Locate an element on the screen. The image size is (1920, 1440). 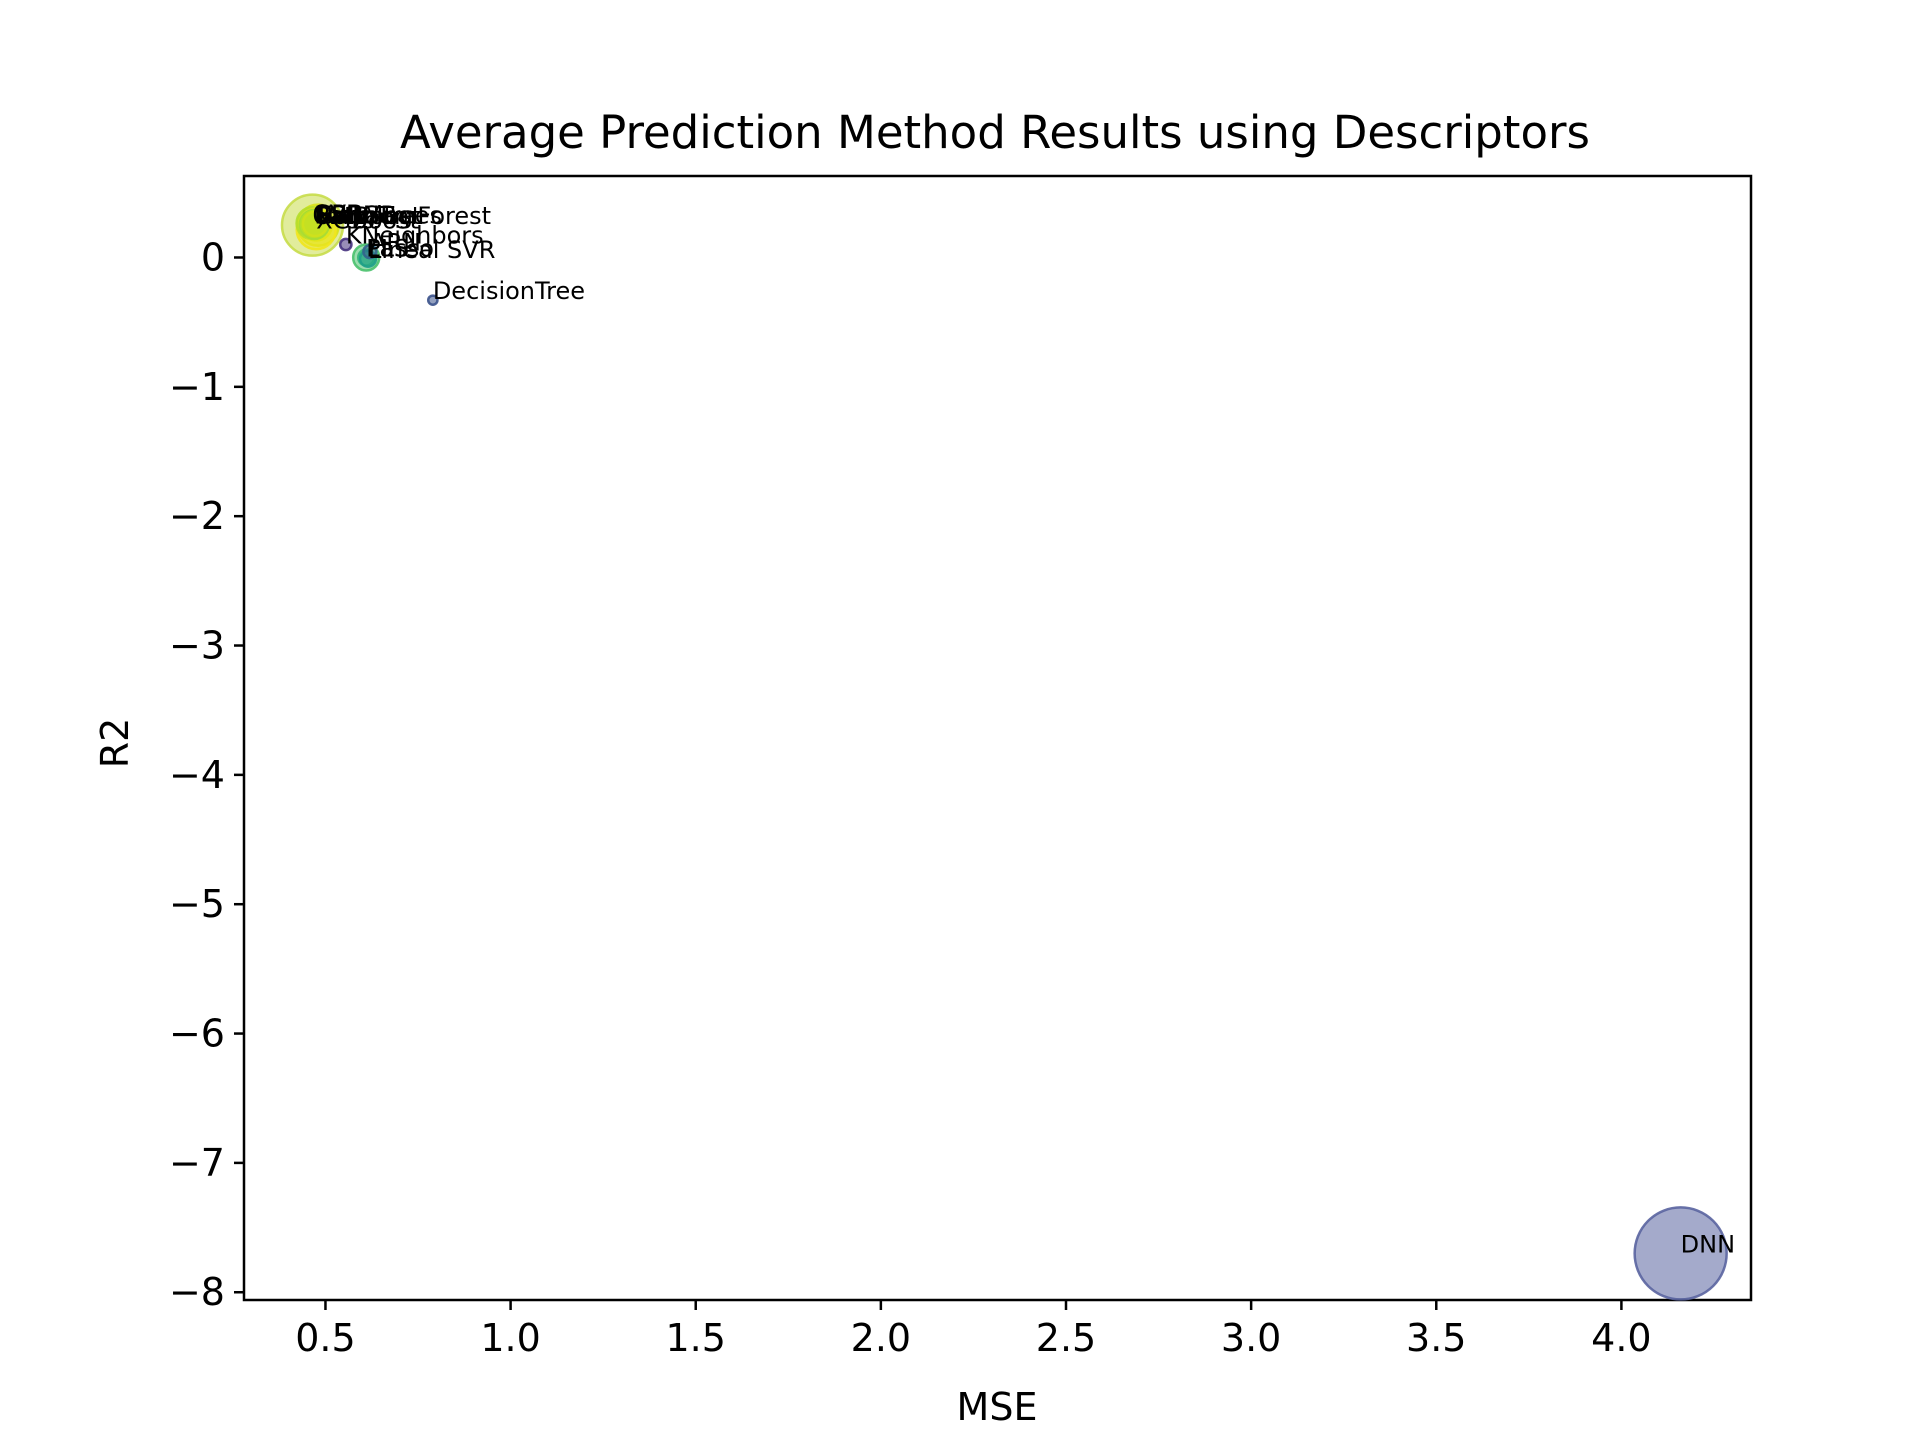
x-axis-label: MSE is located at coordinates (997, 1407).